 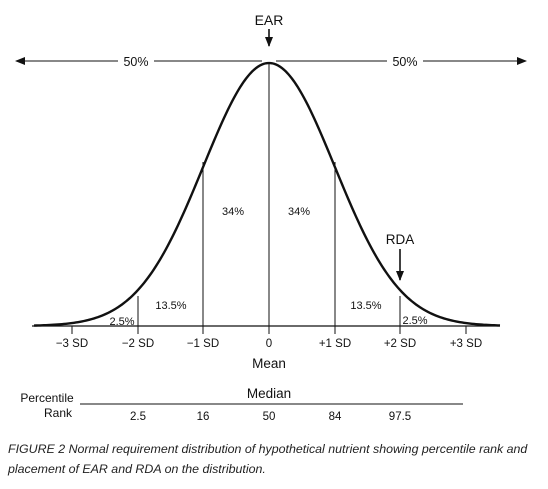 I want to click on area-label-left-mid: 13.5%, so click(x=170, y=306).